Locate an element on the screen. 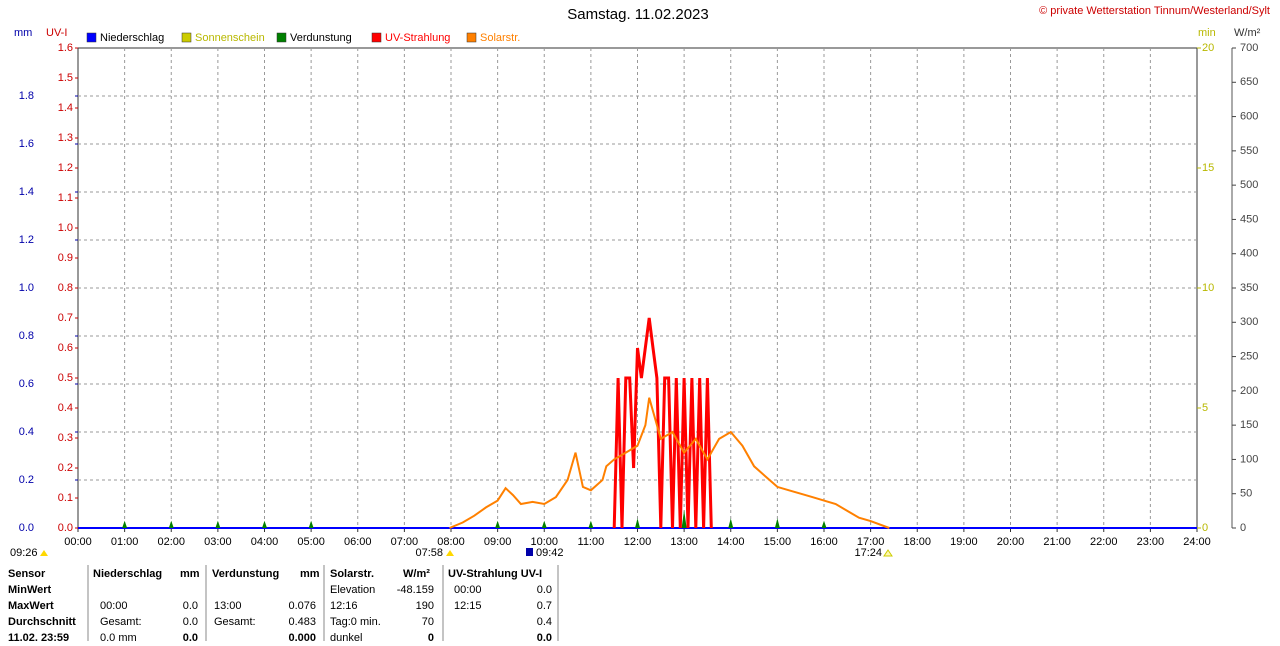 This screenshot has height=646, width=1280. x-tick-label: 05:00 is located at coordinates (311, 542).